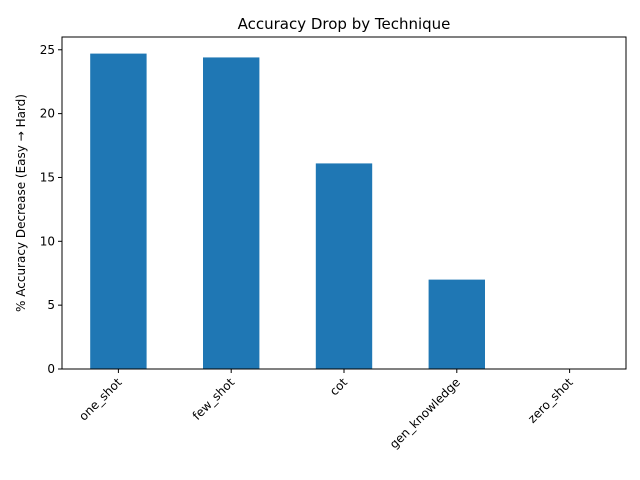 The width and height of the screenshot is (640, 480). Describe the element at coordinates (47, 177) in the screenshot. I see `y-tick-label: 15` at that location.